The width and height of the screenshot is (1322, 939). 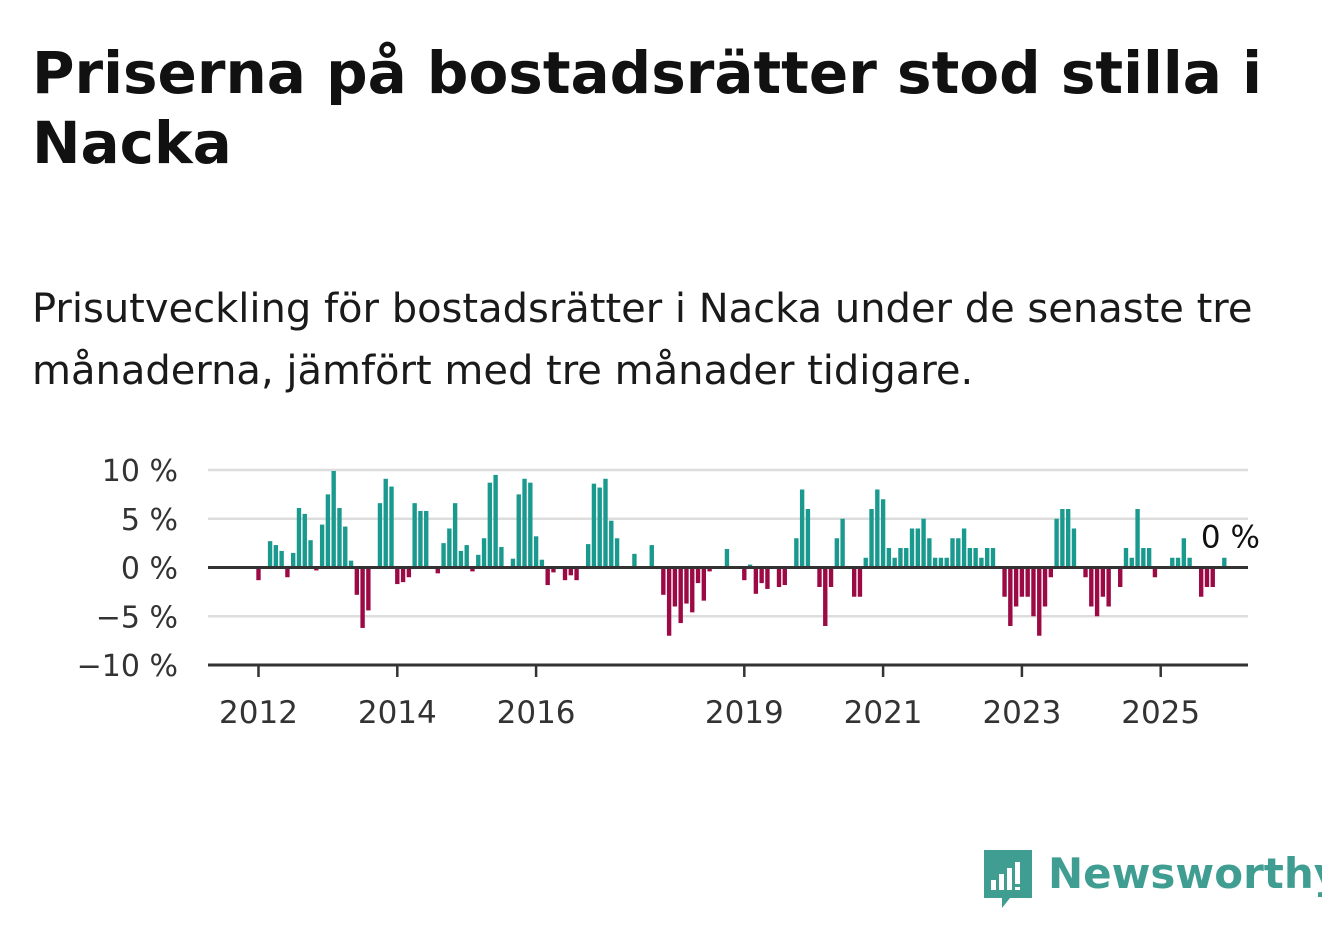 What do you see at coordinates (397, 713) in the screenshot?
I see `x-tick-label: 2014` at bounding box center [397, 713].